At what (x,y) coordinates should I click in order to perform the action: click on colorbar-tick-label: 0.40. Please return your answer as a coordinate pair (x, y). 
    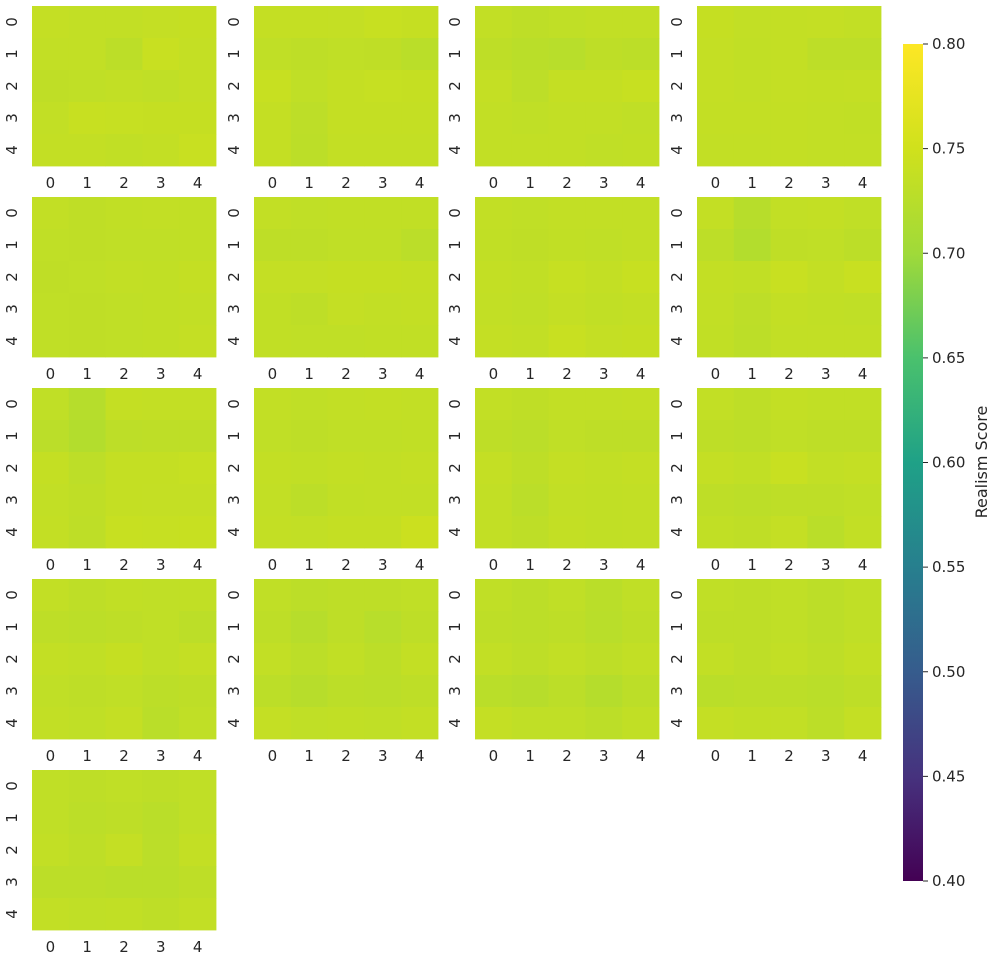
    Looking at the image, I should click on (948, 881).